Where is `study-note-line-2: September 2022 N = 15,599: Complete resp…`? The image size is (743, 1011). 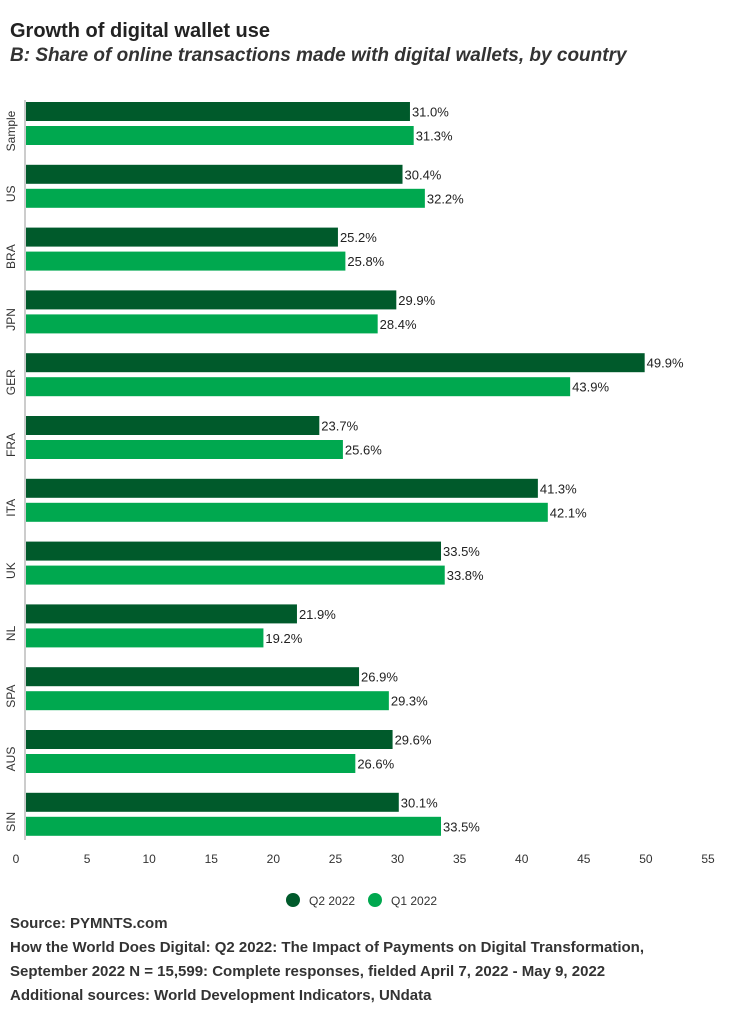
study-note-line-2: September 2022 N = 15,599: Complete resp… is located at coordinates (308, 971).